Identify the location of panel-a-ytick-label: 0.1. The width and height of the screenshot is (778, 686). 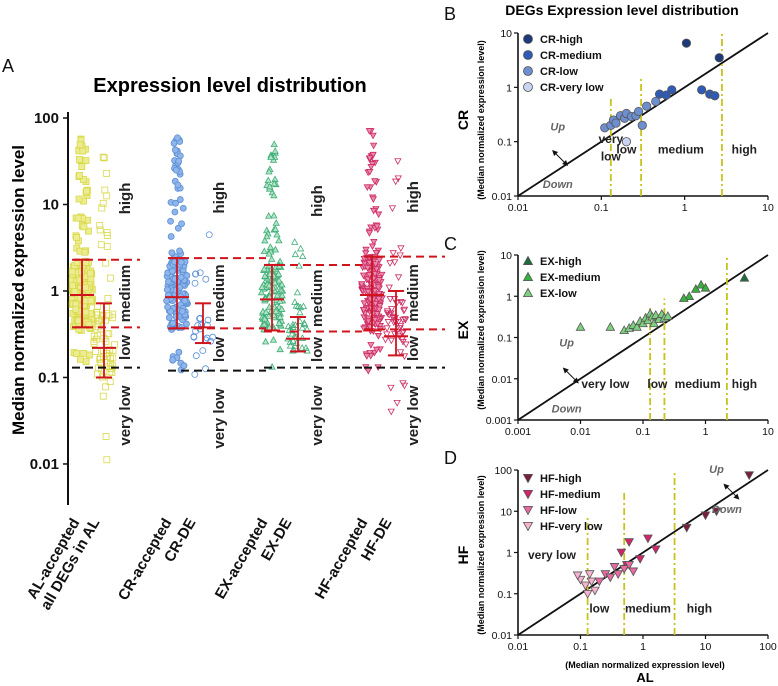
(48, 377).